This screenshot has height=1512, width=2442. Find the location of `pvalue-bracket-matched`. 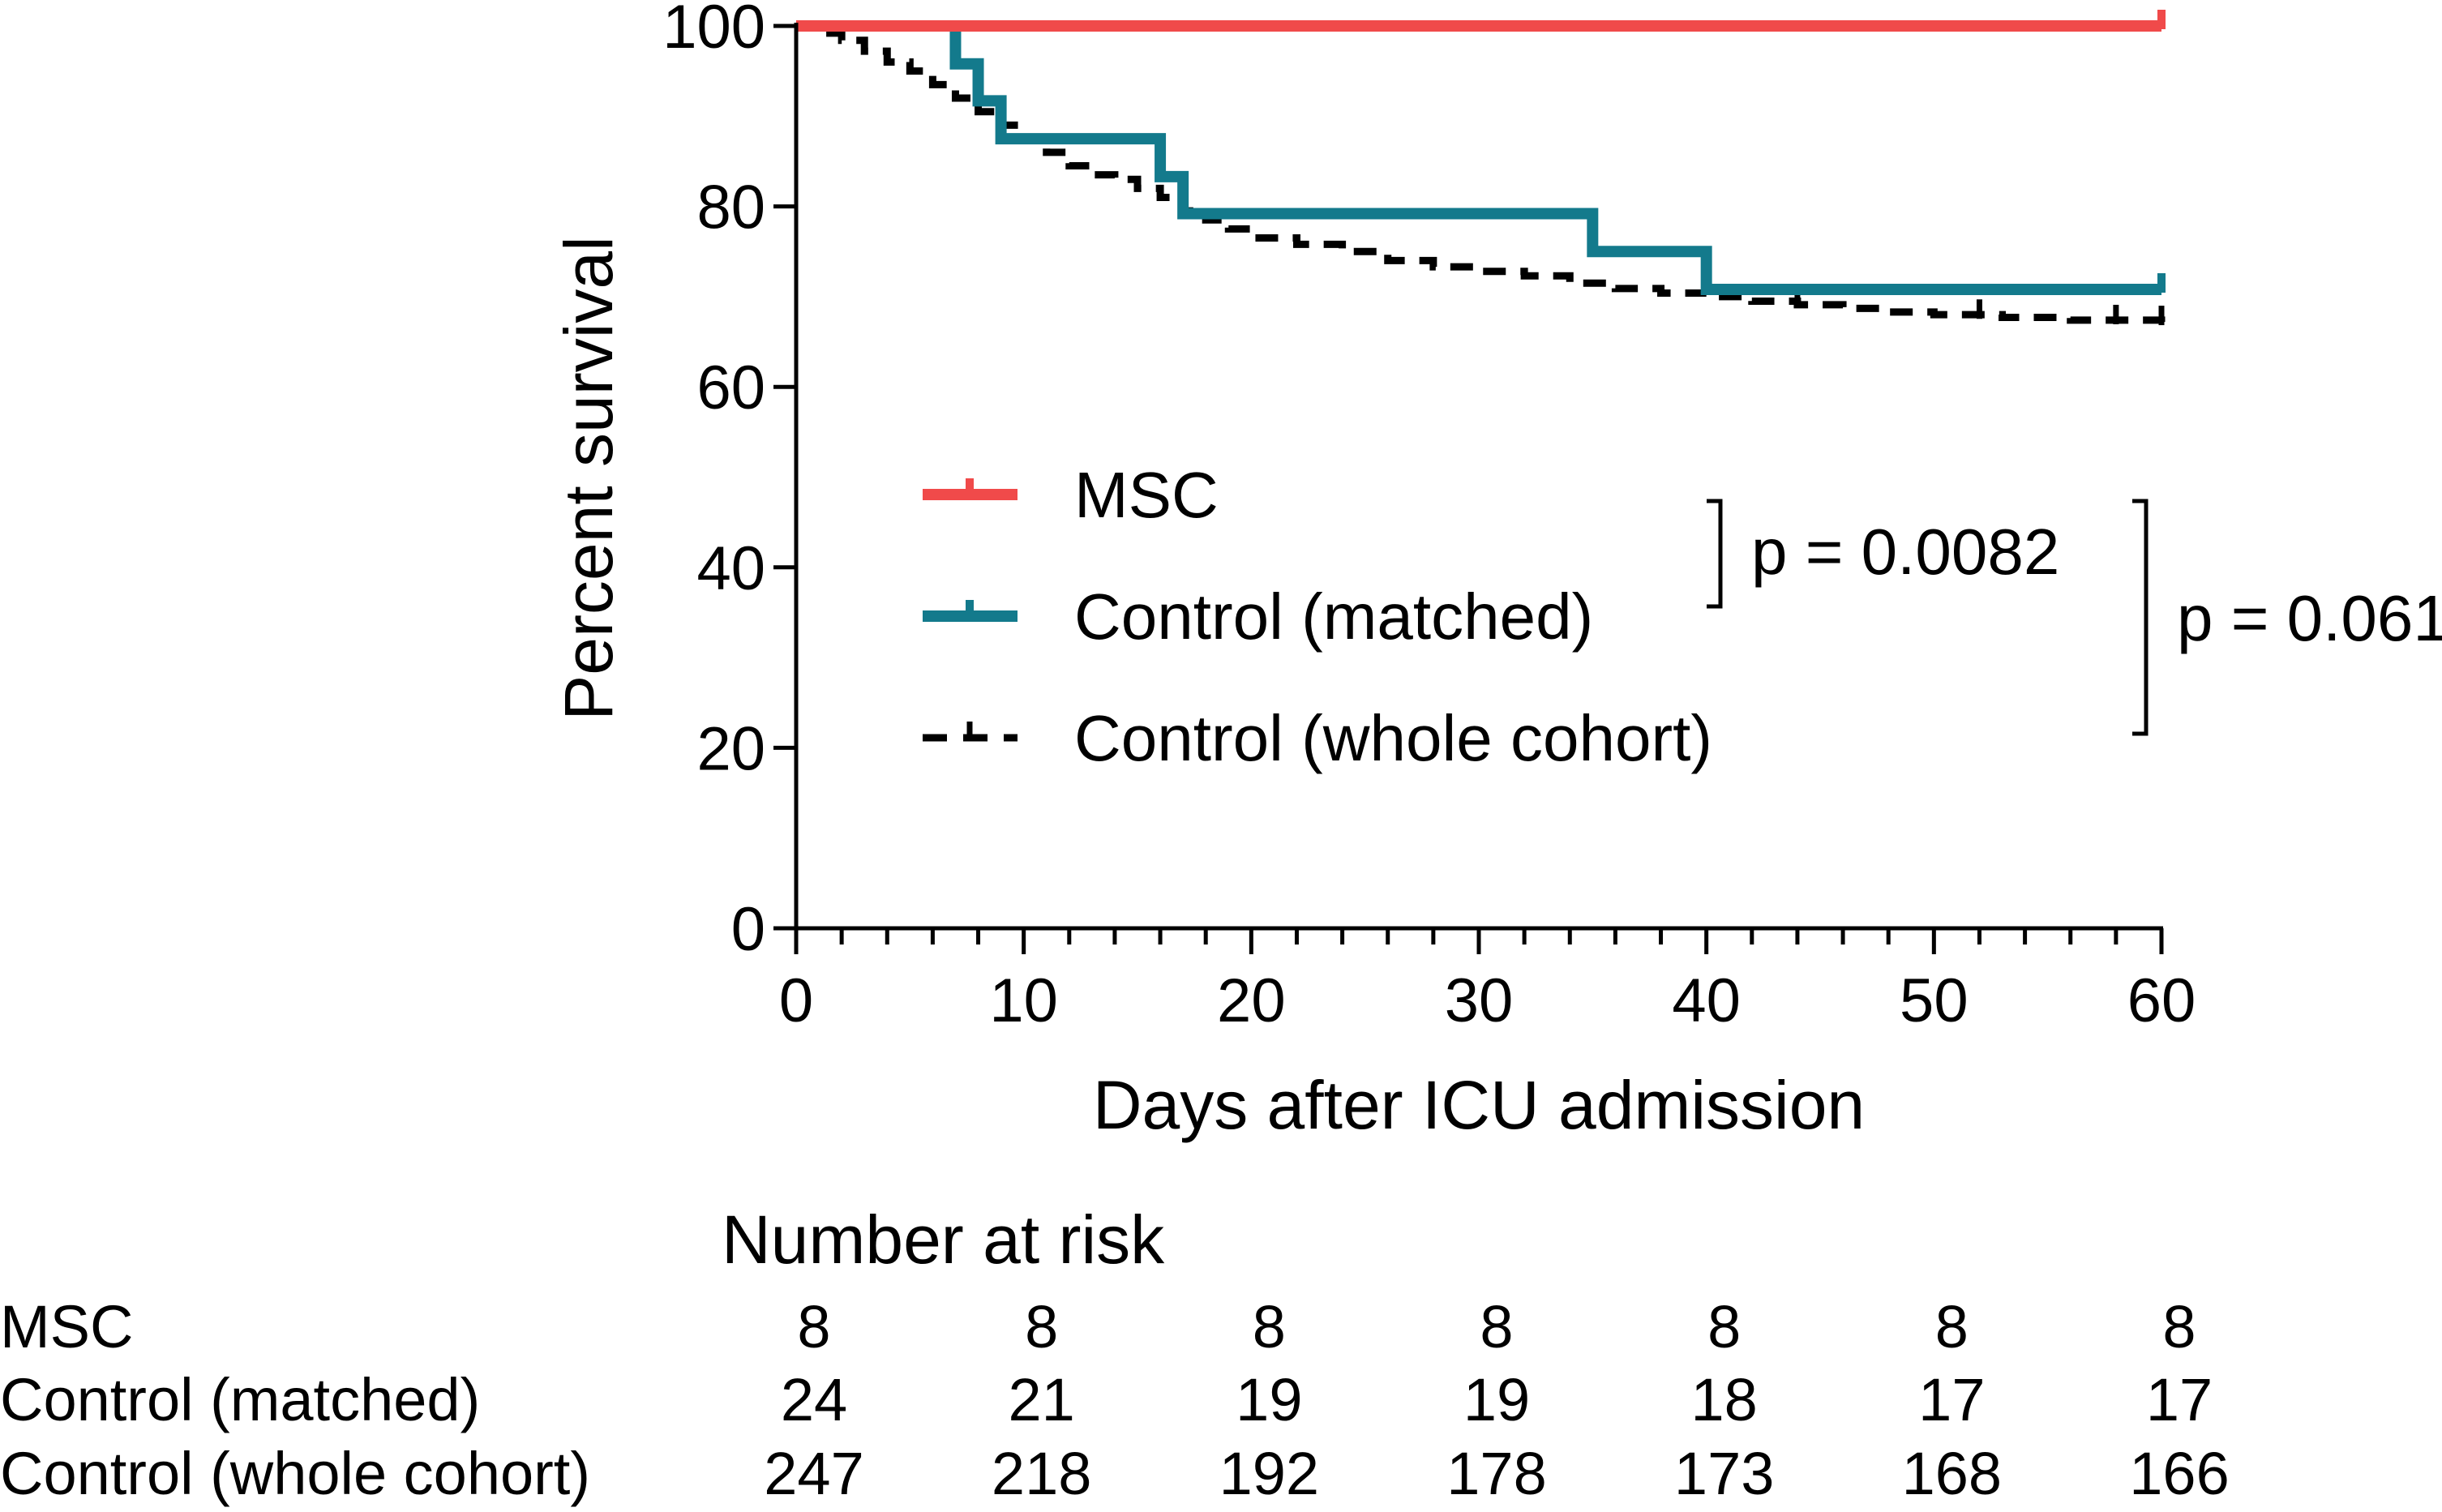

pvalue-bracket-matched is located at coordinates (1715, 554).